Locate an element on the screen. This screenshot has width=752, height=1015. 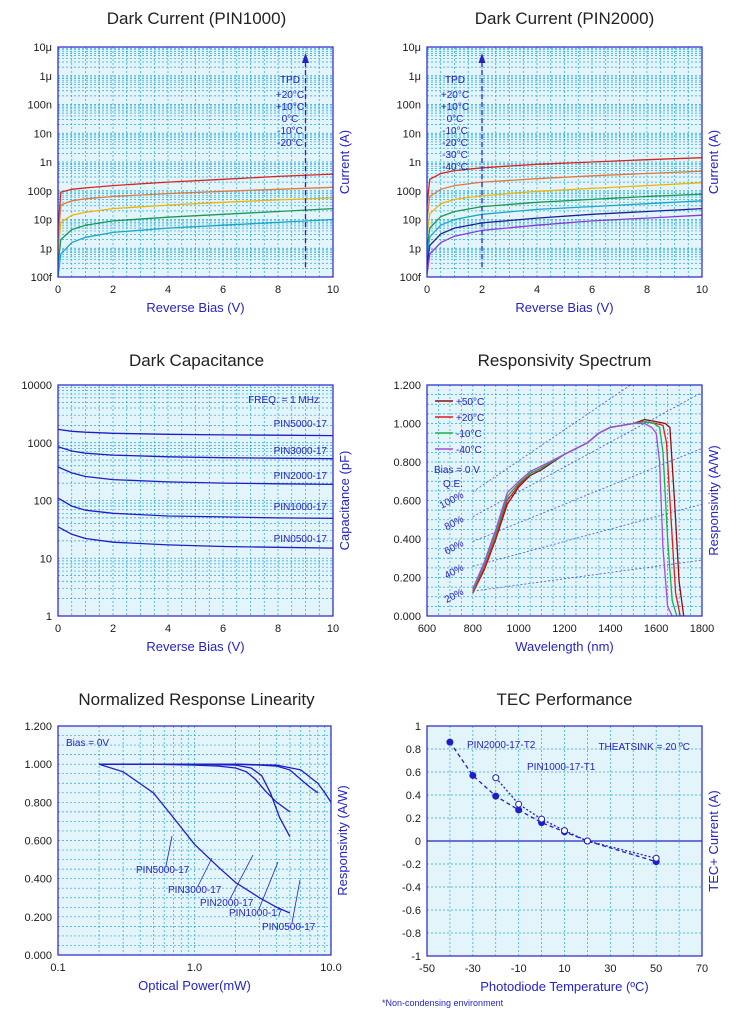
series-label: PIN0500-17 is located at coordinates (301, 539).